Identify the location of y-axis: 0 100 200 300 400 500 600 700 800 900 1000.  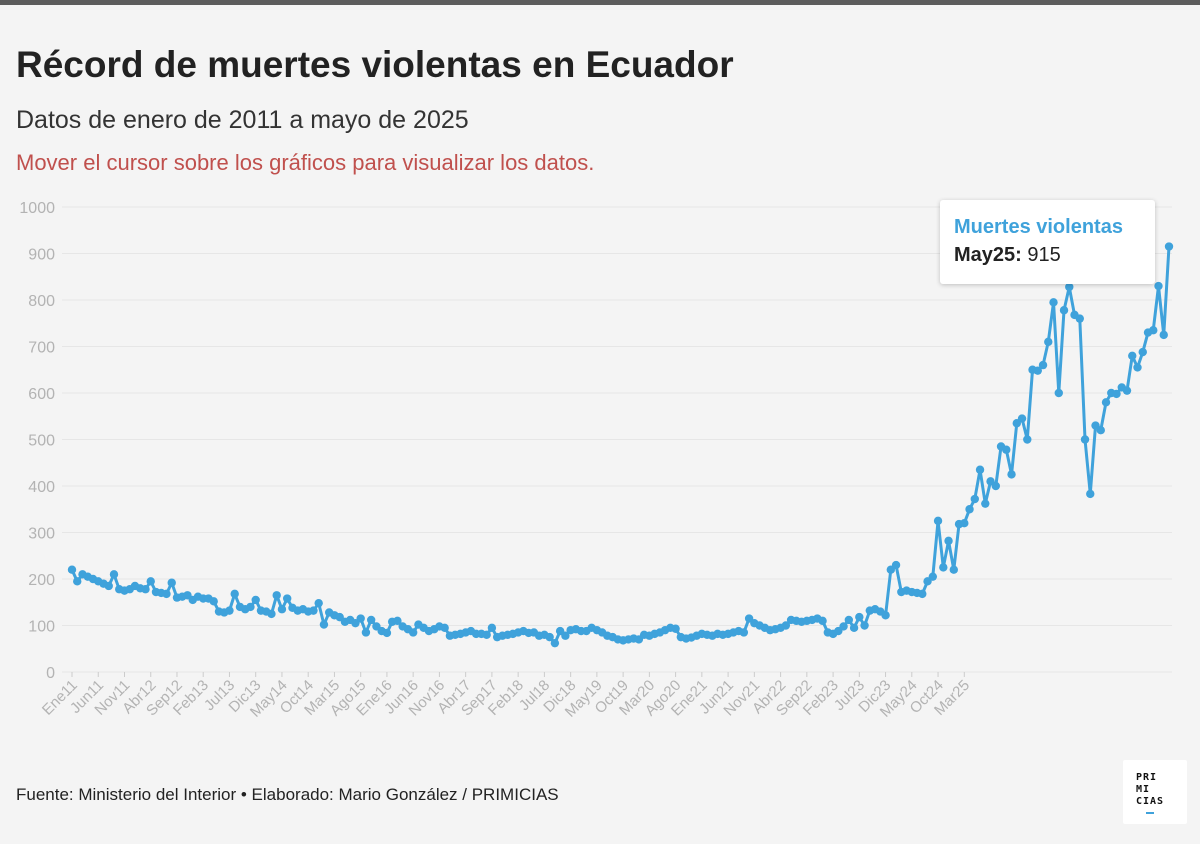
(37, 441).